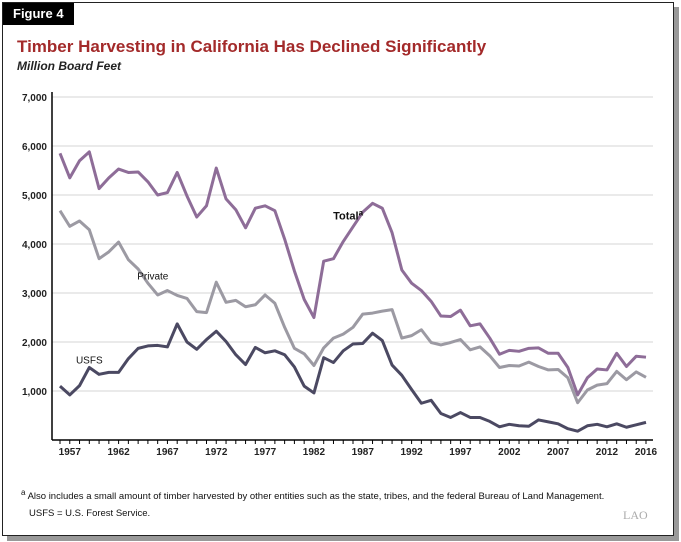  I want to click on y-tick-label: 5,000, so click(34, 196).